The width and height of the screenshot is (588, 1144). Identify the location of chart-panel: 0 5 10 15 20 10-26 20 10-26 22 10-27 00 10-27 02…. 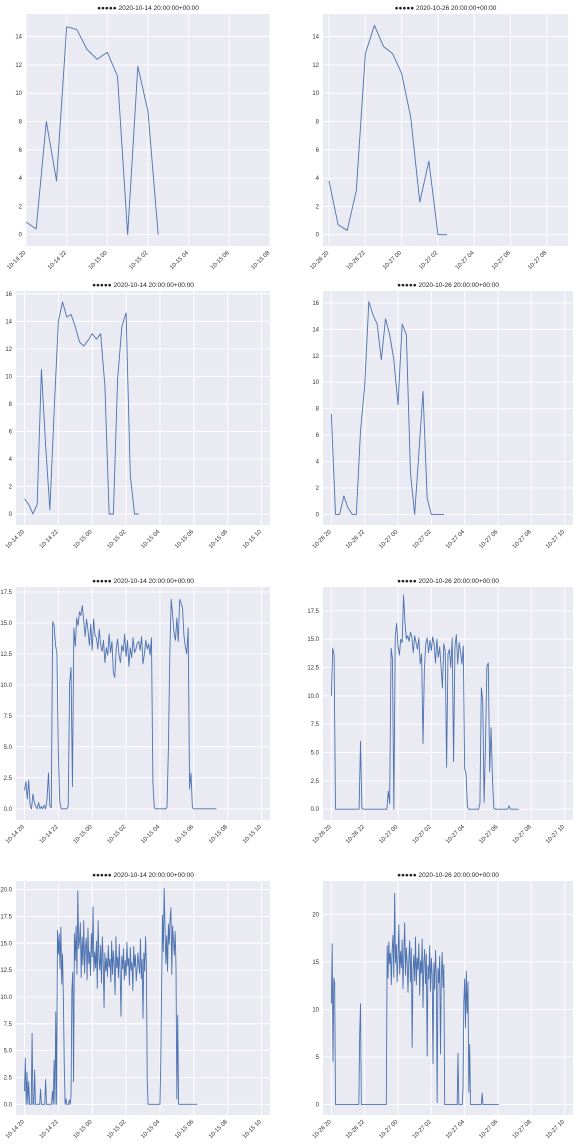
(442, 1006).